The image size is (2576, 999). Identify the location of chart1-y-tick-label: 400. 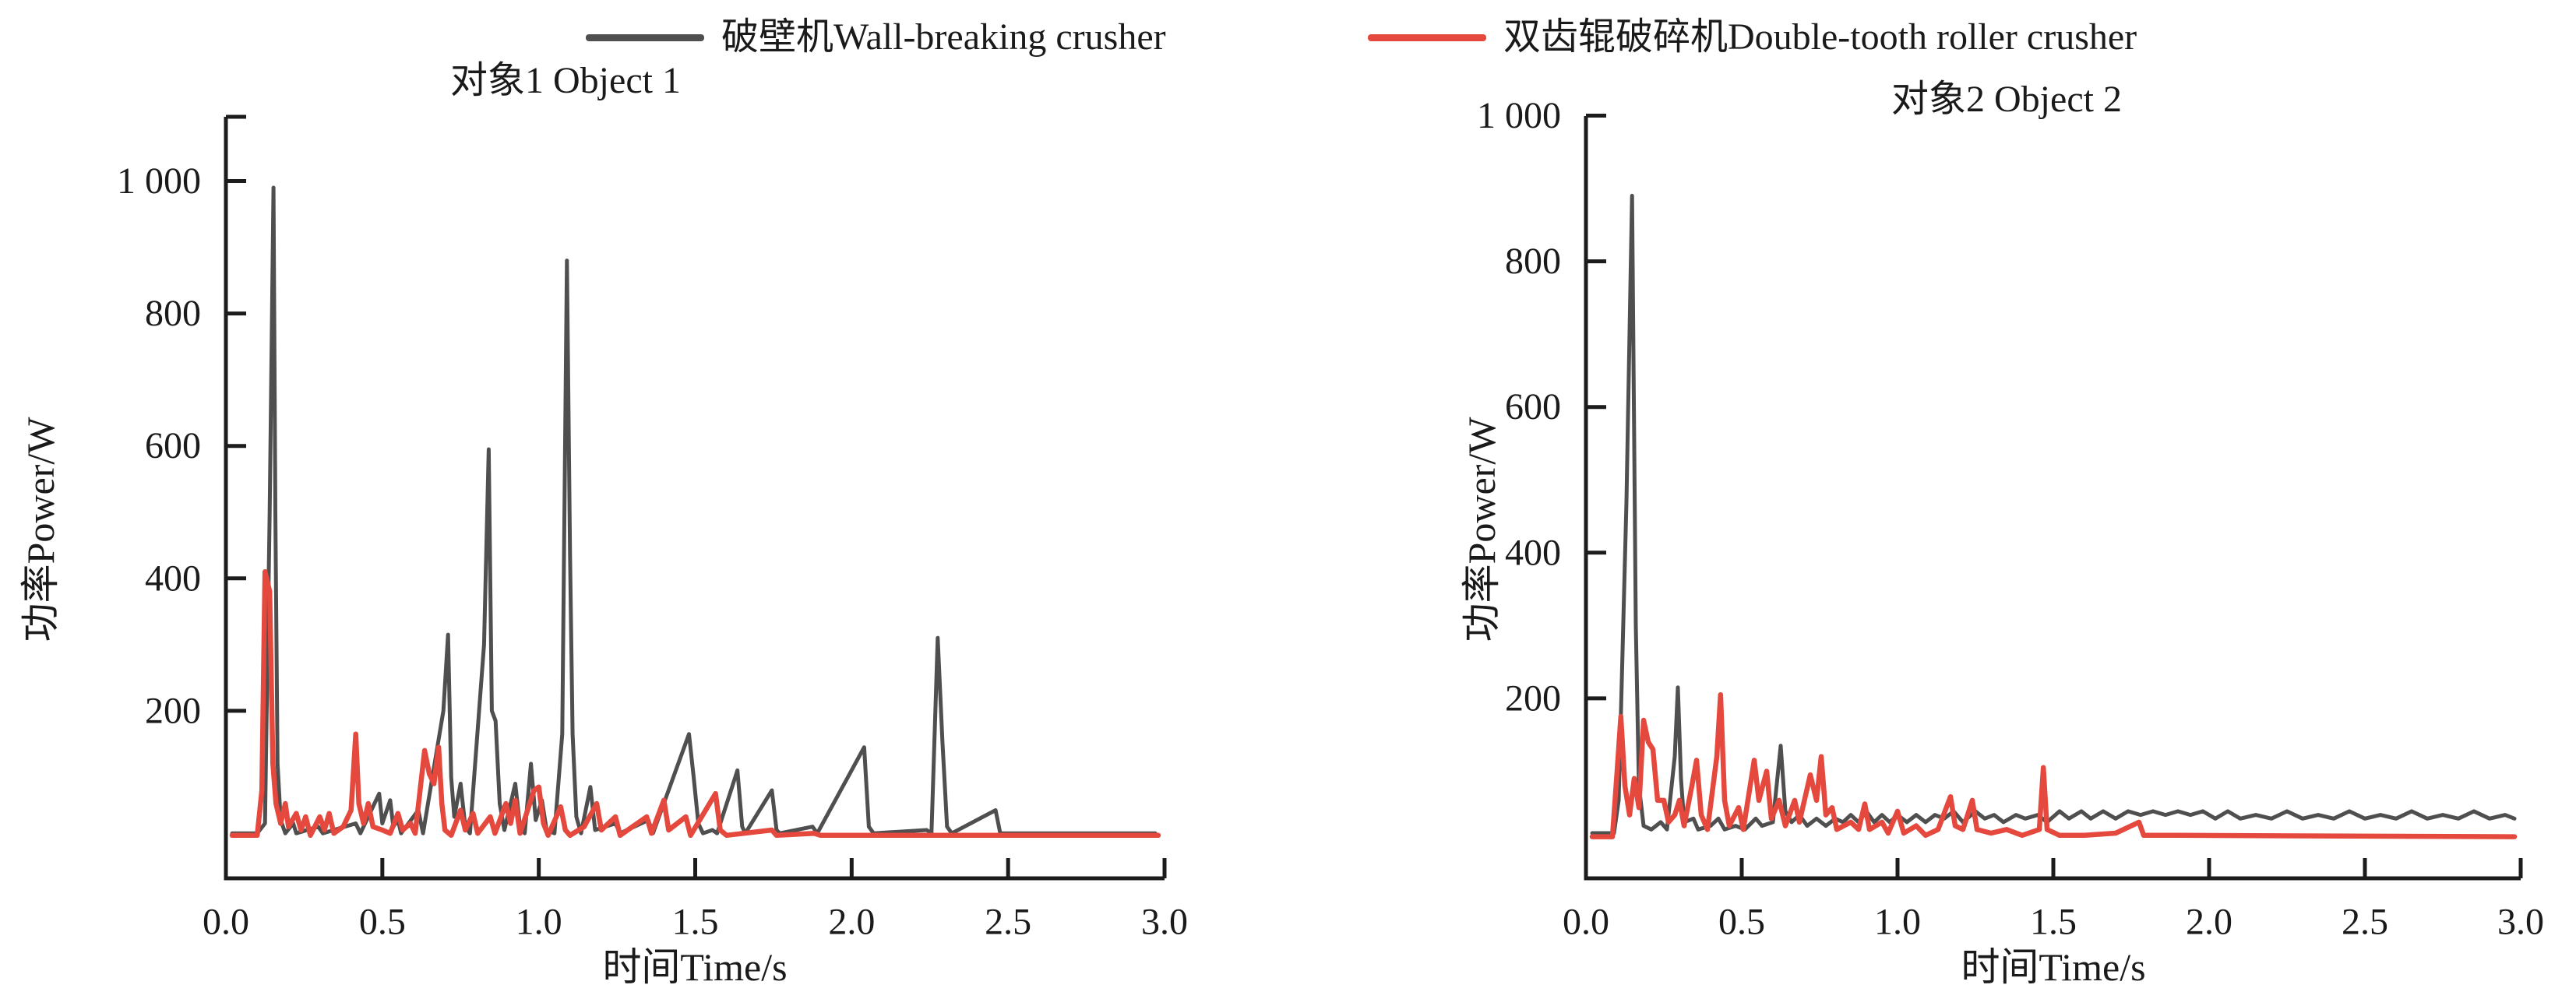
(173, 578).